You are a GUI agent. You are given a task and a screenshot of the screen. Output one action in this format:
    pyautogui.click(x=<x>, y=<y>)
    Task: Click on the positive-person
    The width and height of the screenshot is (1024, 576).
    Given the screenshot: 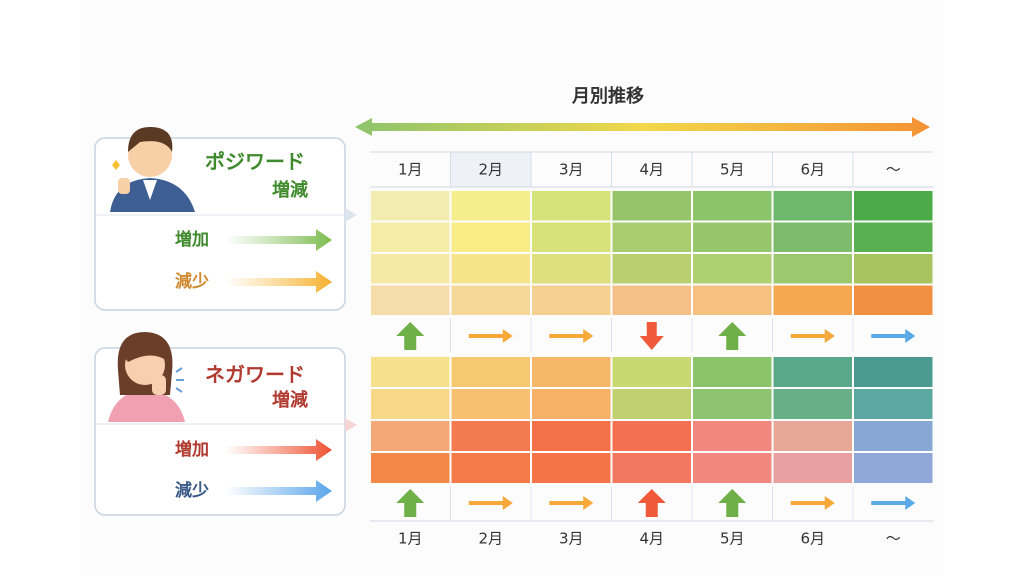 What is the action you would take?
    pyautogui.click(x=152, y=169)
    